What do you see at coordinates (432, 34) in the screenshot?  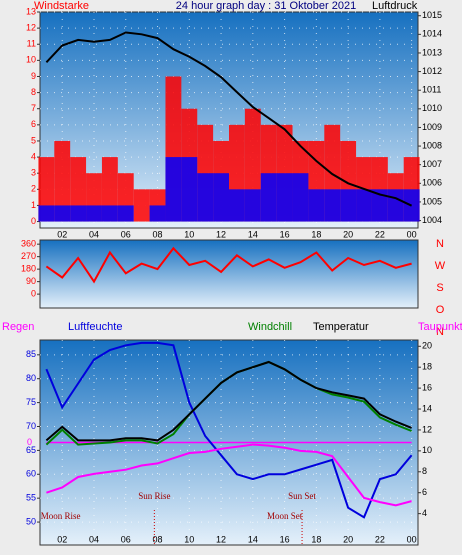 I see `y2-tick-label: 1014` at bounding box center [432, 34].